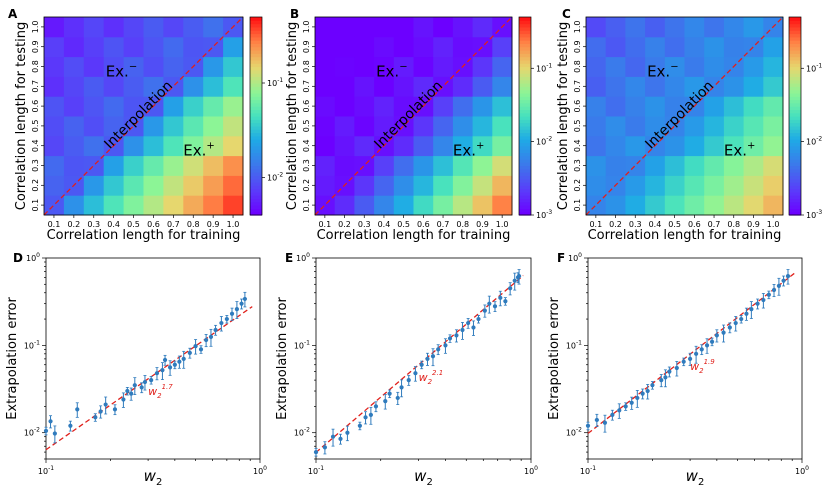 This screenshot has width=830, height=492. I want to click on y-tick-label: 10⁻², so click(32, 432).